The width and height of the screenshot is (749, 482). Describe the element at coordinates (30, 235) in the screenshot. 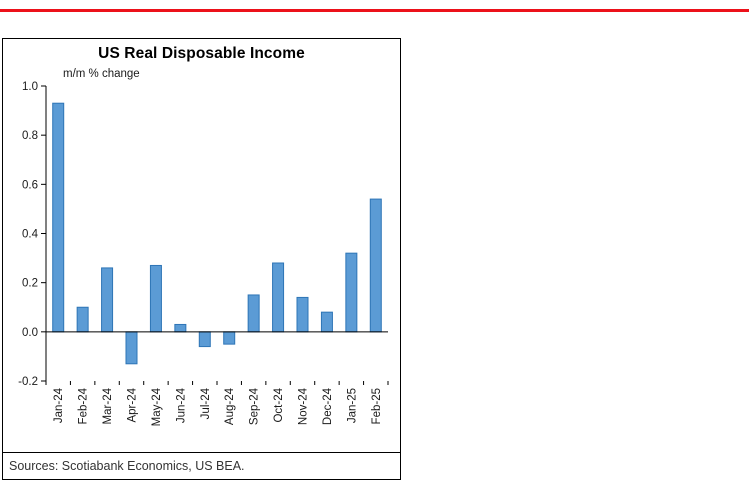

I see `svg-text: 0.4` at that location.